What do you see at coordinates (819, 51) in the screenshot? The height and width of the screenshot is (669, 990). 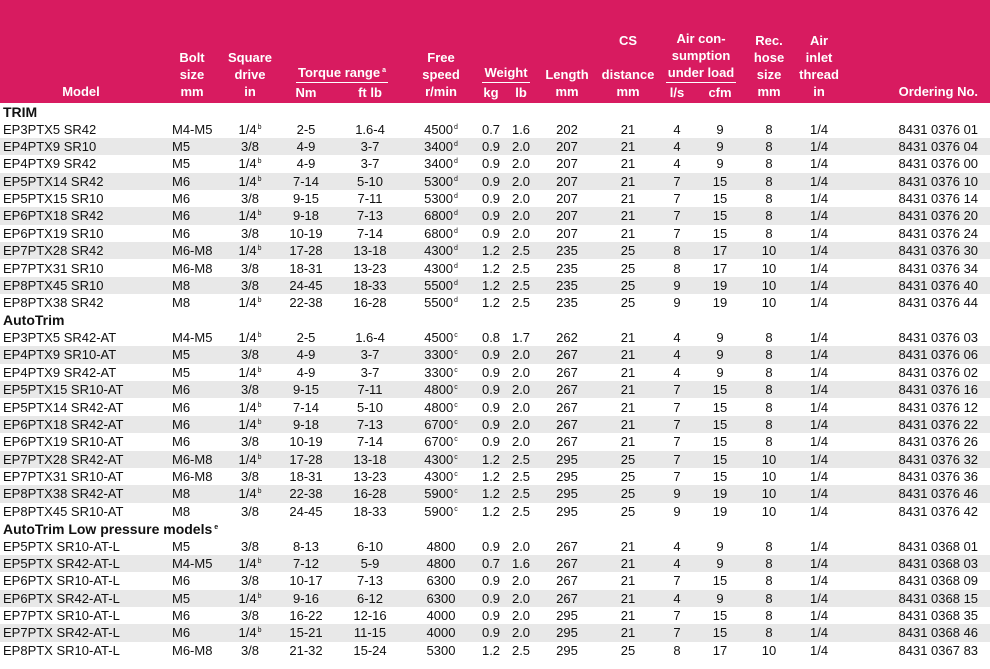 I see `header-air-inlet-thread: Air inlet thread in` at bounding box center [819, 51].